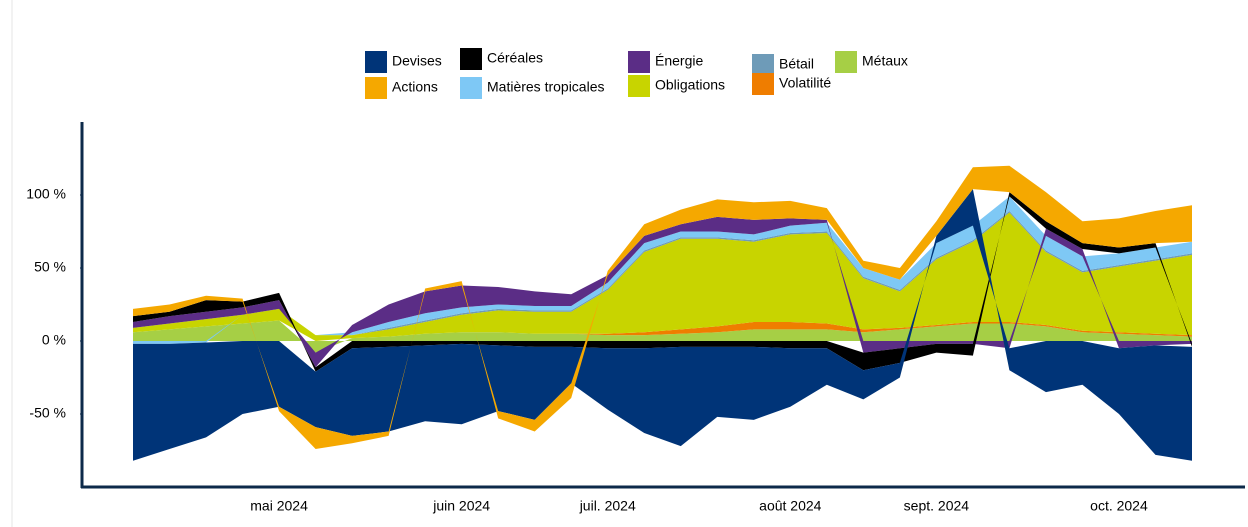 This screenshot has width=1248, height=527. Describe the element at coordinates (415, 87) in the screenshot. I see `legend-label: Actions` at that location.